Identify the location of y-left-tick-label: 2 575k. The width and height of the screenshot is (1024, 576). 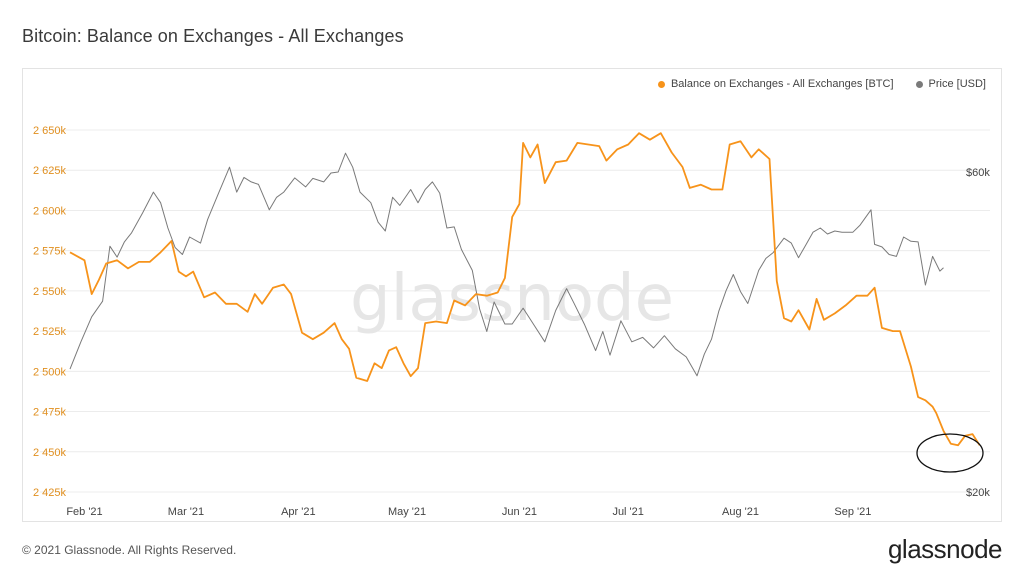
(50, 252).